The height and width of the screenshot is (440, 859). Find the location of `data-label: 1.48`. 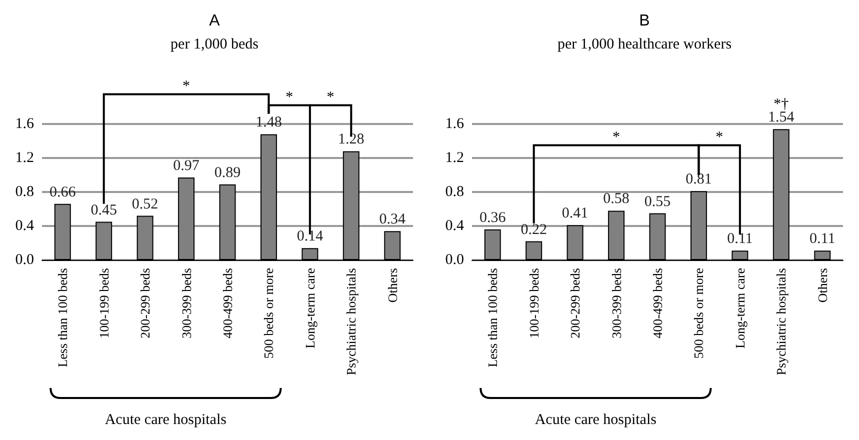

data-label: 1.48 is located at coordinates (269, 122).